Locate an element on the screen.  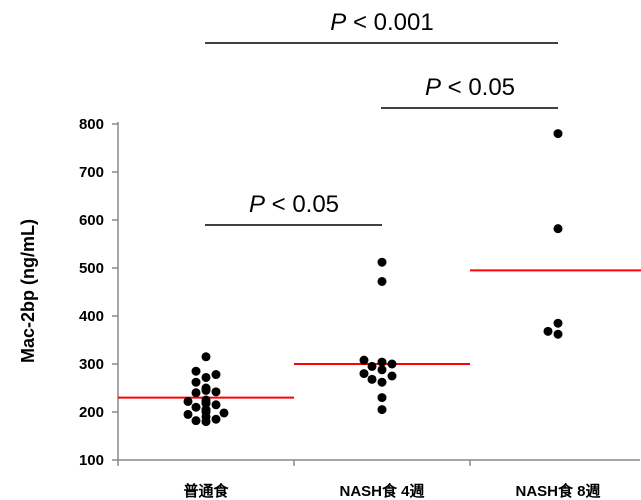
significance-label: P < 0.001 is located at coordinates (381, 22).